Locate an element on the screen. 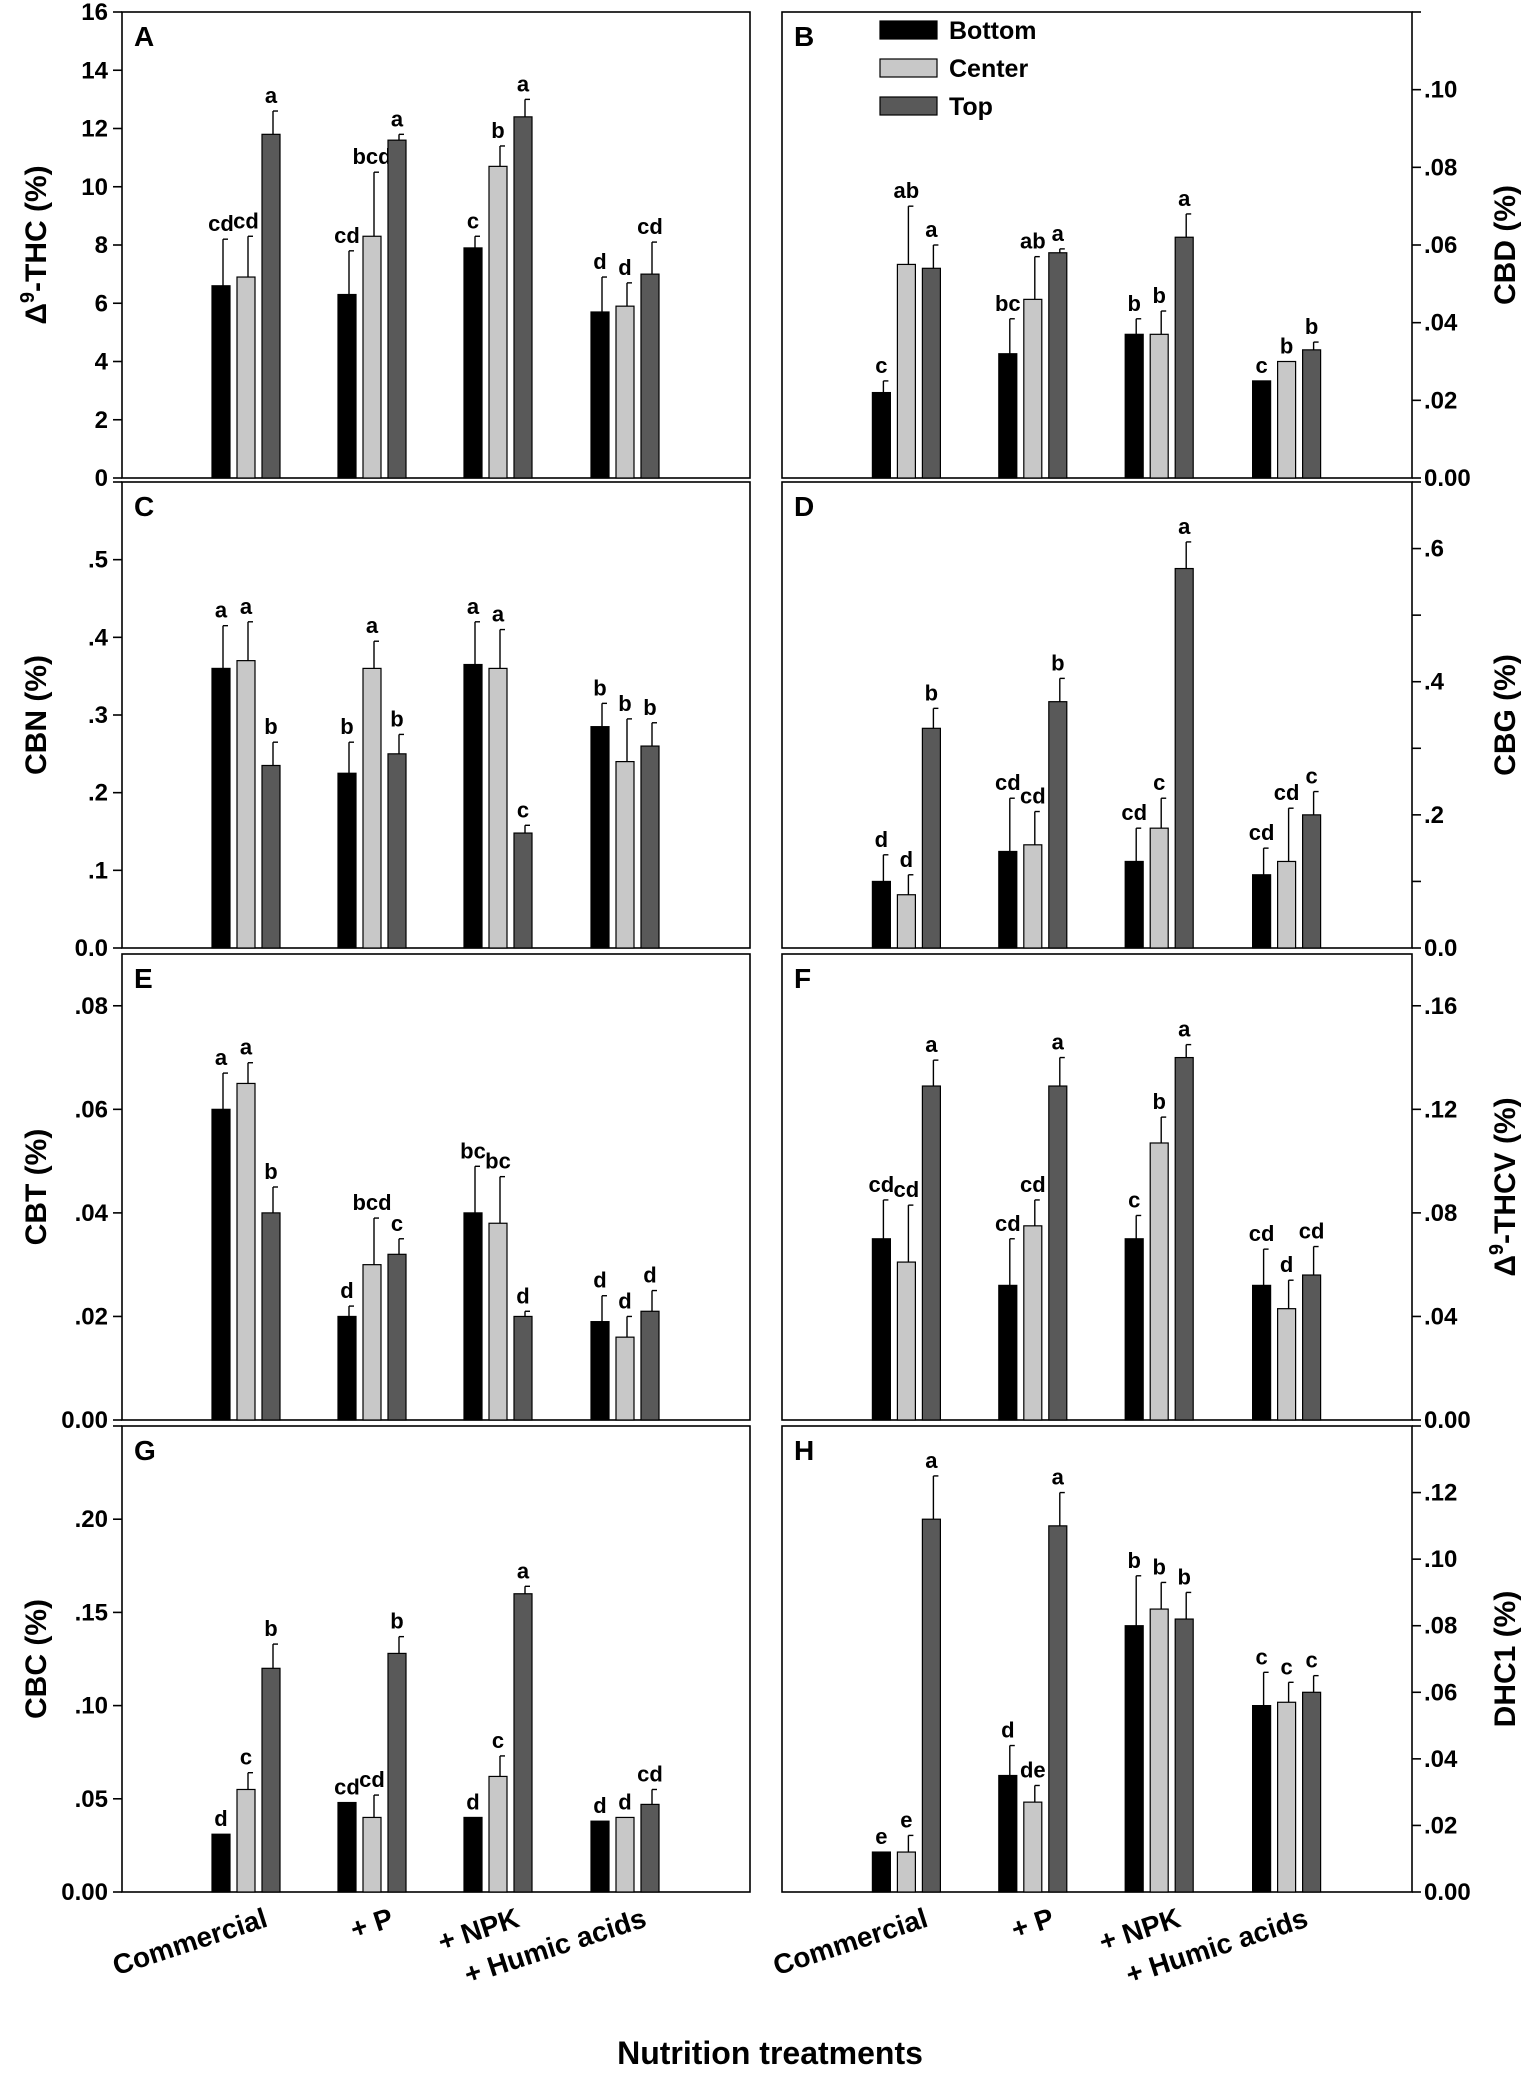 The image size is (1540, 2079). y-tick-label: .05 is located at coordinates (91, 1799).